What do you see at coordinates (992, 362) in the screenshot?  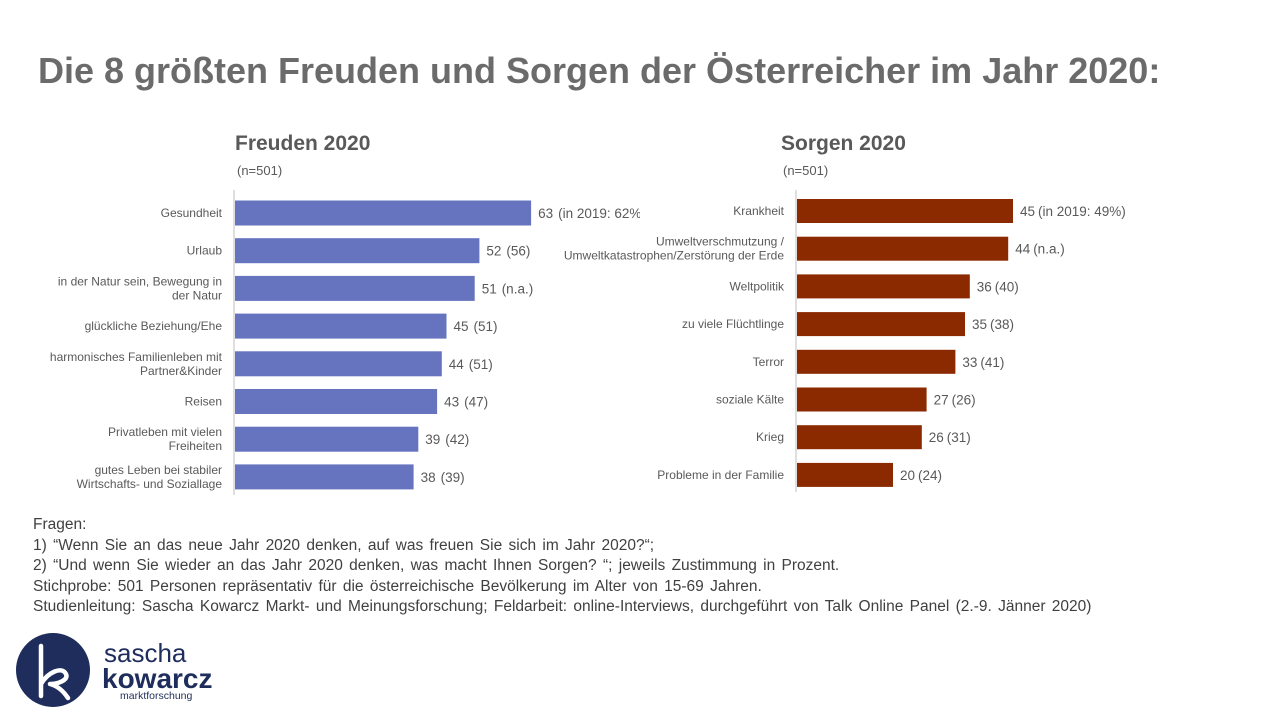 I see `sorgen-annotation-label: (41)` at bounding box center [992, 362].